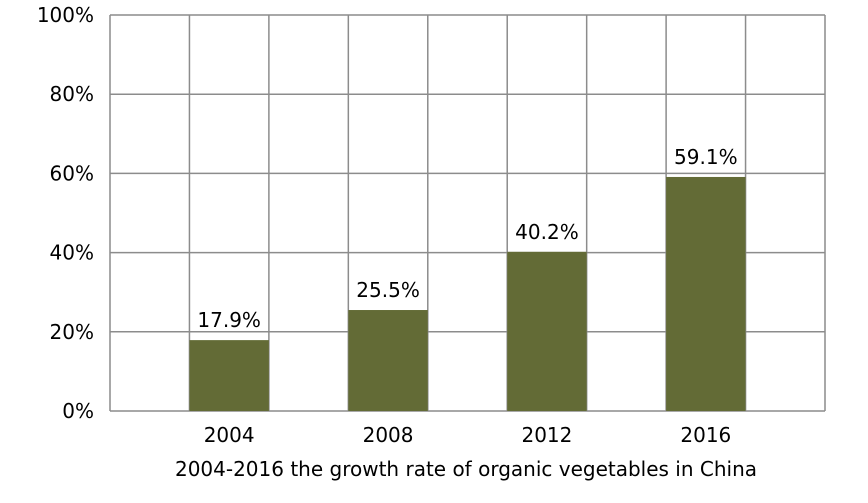 The height and width of the screenshot is (503, 868). Describe the element at coordinates (706, 293) in the screenshot. I see `bar-2016` at that location.